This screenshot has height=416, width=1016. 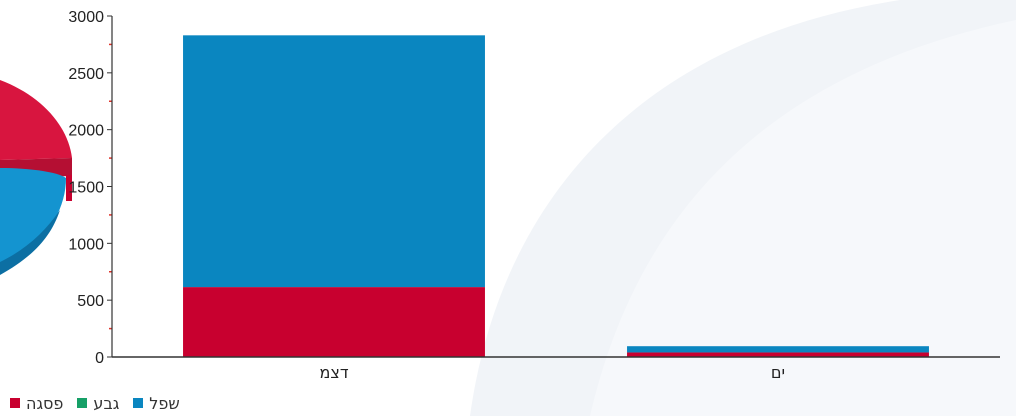 I want to click on y-tick-label: 500, so click(x=90, y=301).